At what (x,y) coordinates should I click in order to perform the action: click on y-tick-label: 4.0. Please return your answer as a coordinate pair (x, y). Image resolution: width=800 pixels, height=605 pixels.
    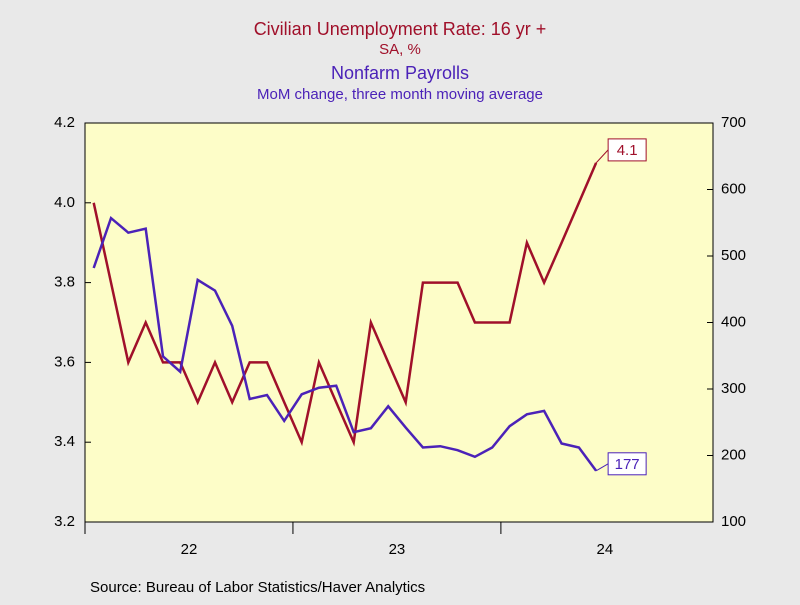
    Looking at the image, I should click on (64, 202).